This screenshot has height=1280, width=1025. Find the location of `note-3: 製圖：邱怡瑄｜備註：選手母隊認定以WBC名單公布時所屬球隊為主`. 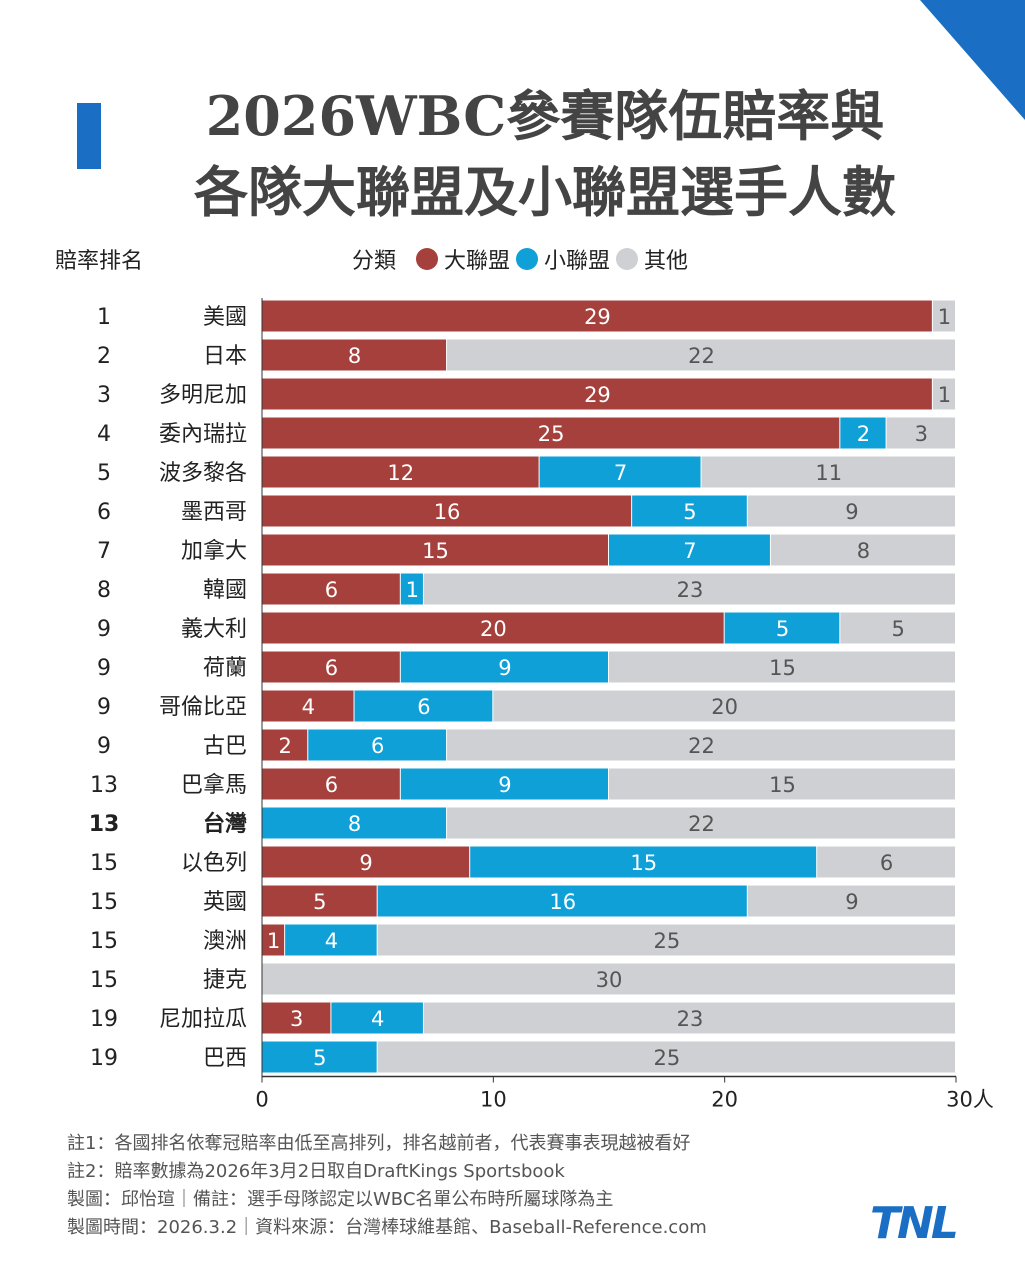

note-3: 製圖：邱怡瑄｜備註：選手母隊認定以WBC名單公布時所屬球隊為主 is located at coordinates (340, 1199).